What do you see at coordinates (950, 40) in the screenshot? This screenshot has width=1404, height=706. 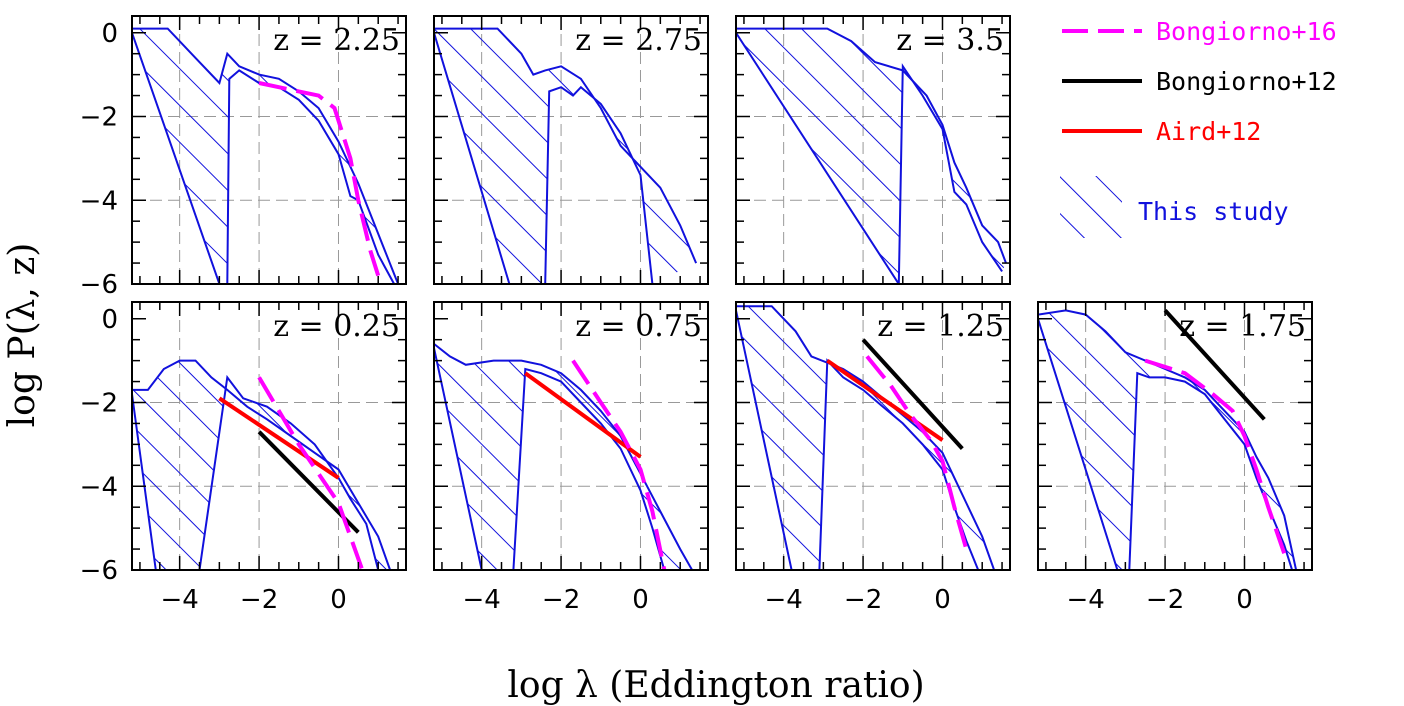 I see `panel-z-label: z = 3.5` at bounding box center [950, 40].